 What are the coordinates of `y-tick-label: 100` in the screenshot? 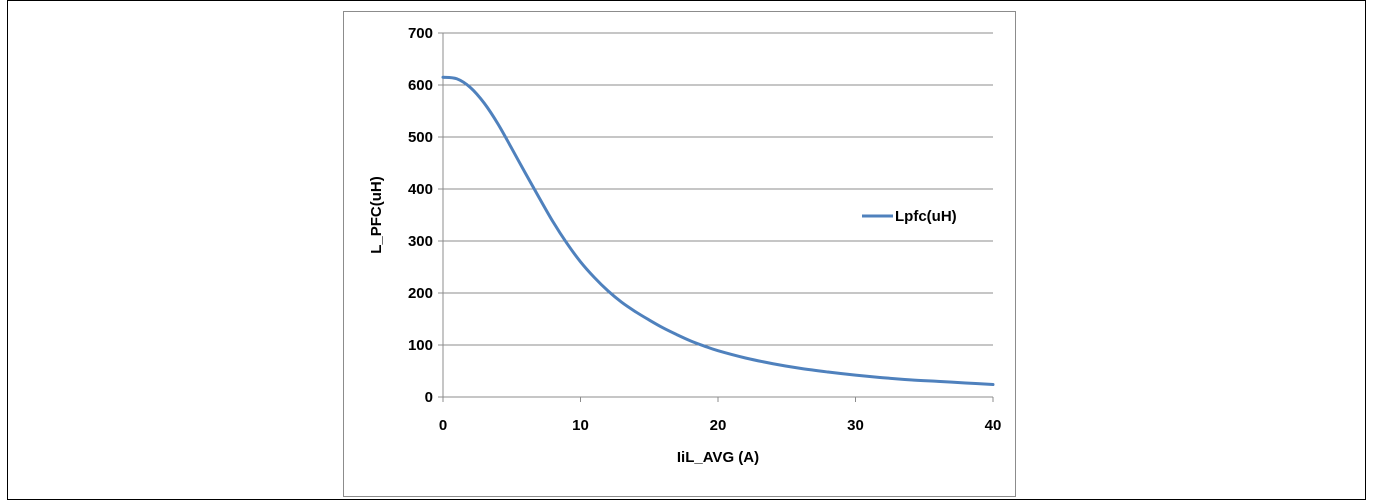 It's located at (420, 345).